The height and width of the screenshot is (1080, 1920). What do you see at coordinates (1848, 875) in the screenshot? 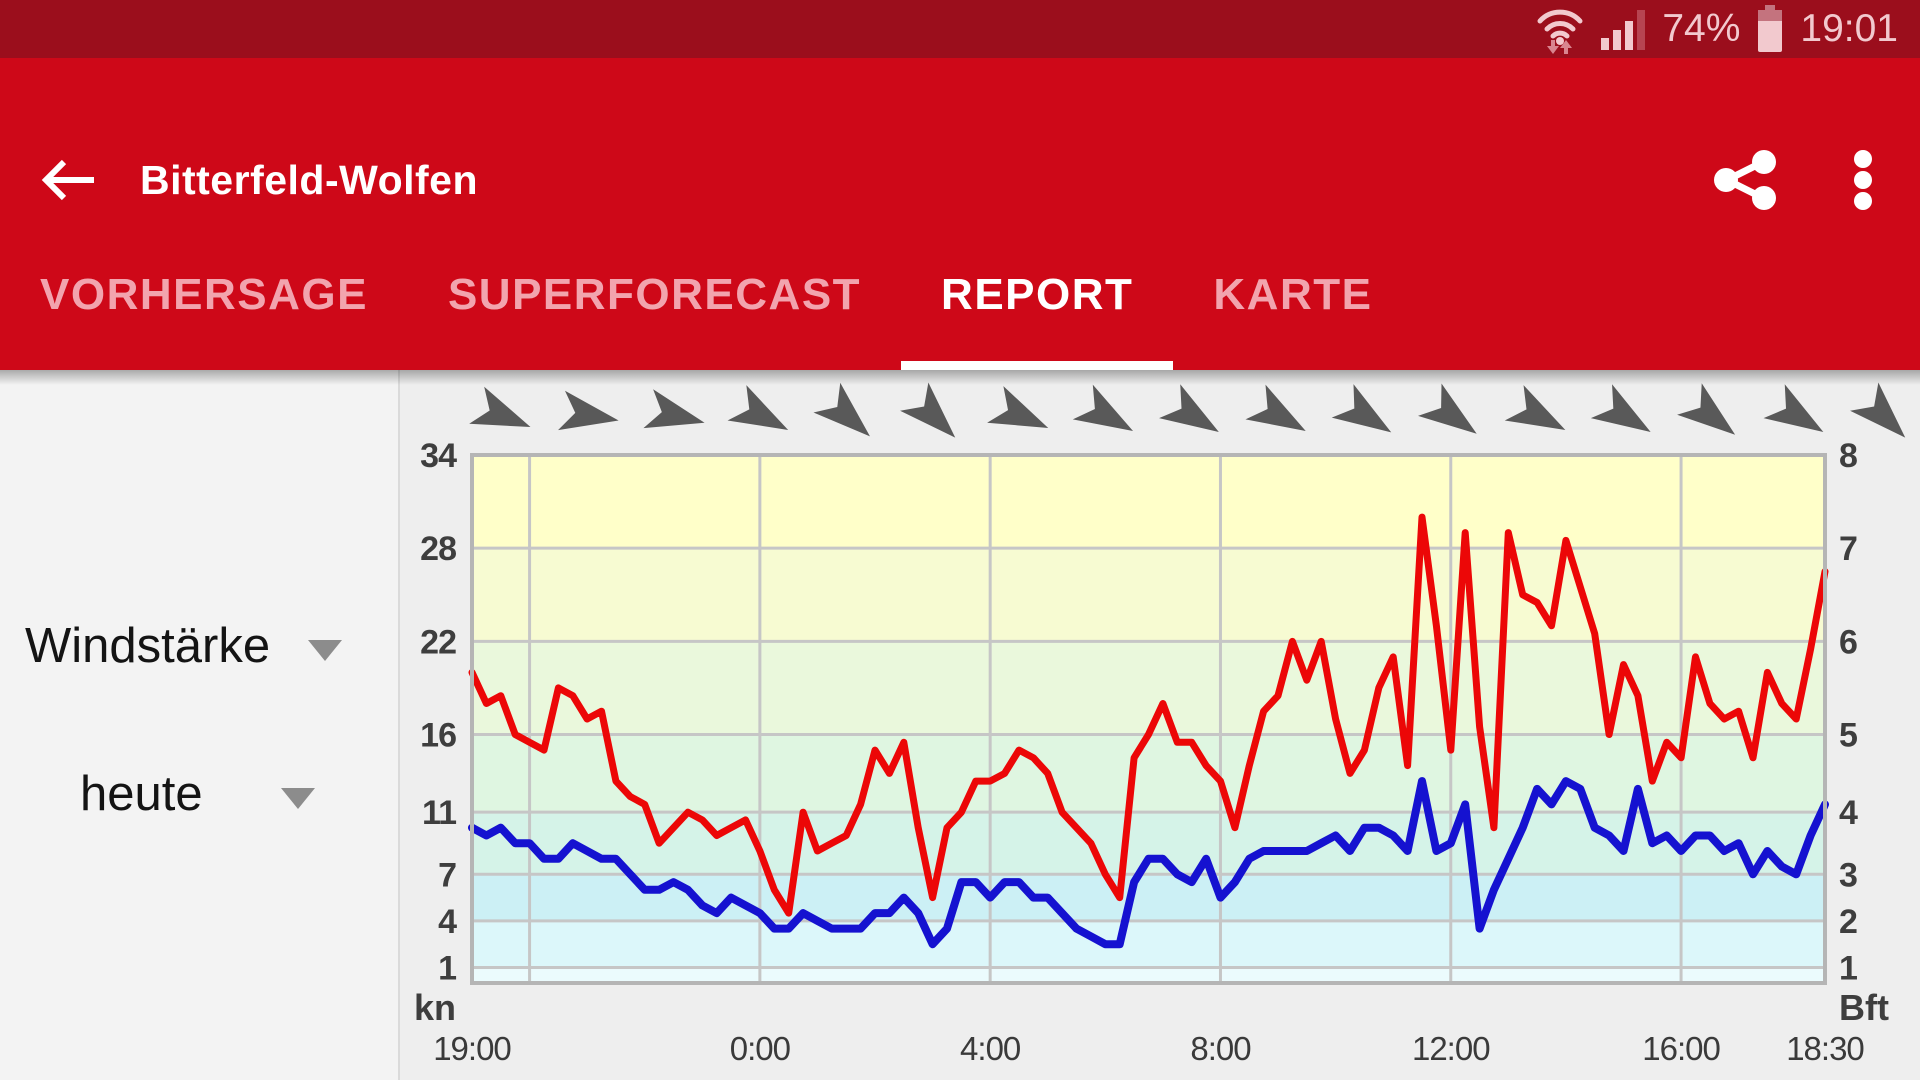
I see `y-axis-right-tick: 3` at bounding box center [1848, 875].